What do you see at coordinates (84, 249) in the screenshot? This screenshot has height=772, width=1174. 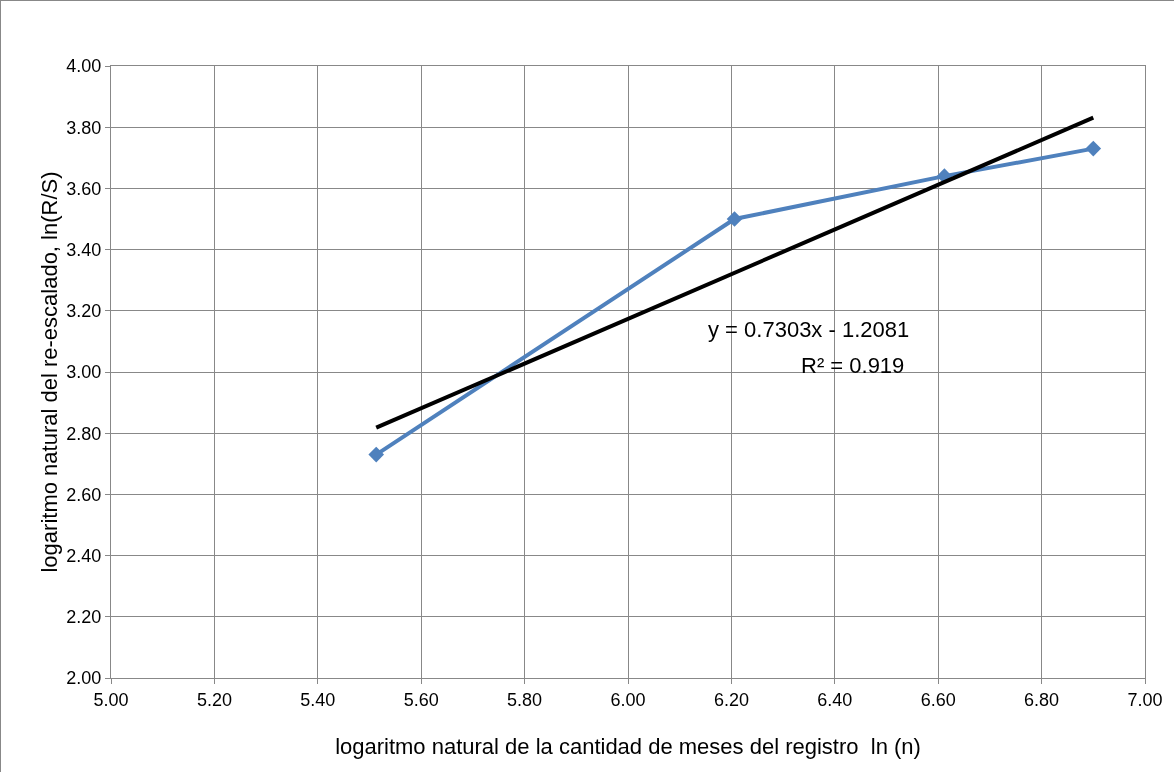 I see `y-tick-label: 3.40` at bounding box center [84, 249].